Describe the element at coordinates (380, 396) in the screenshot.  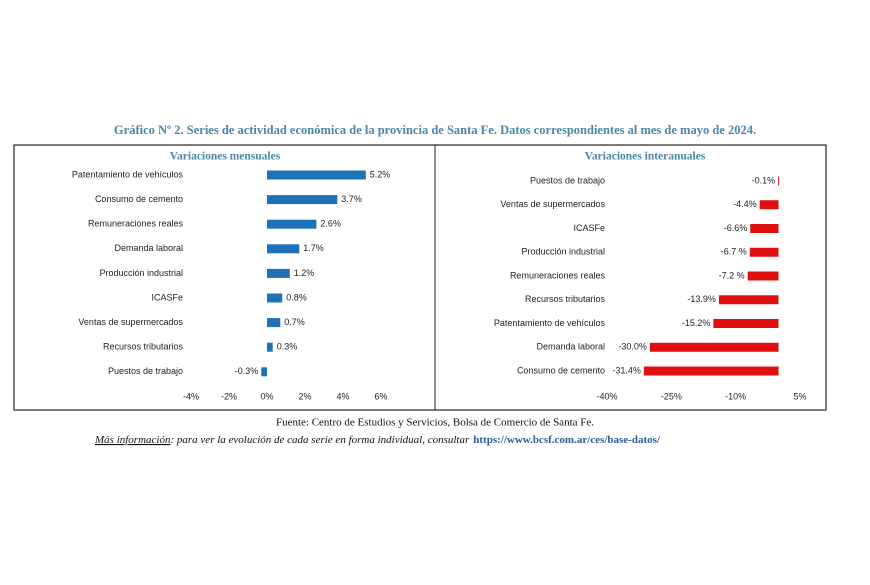
I see `x-tick-label: 6%` at that location.